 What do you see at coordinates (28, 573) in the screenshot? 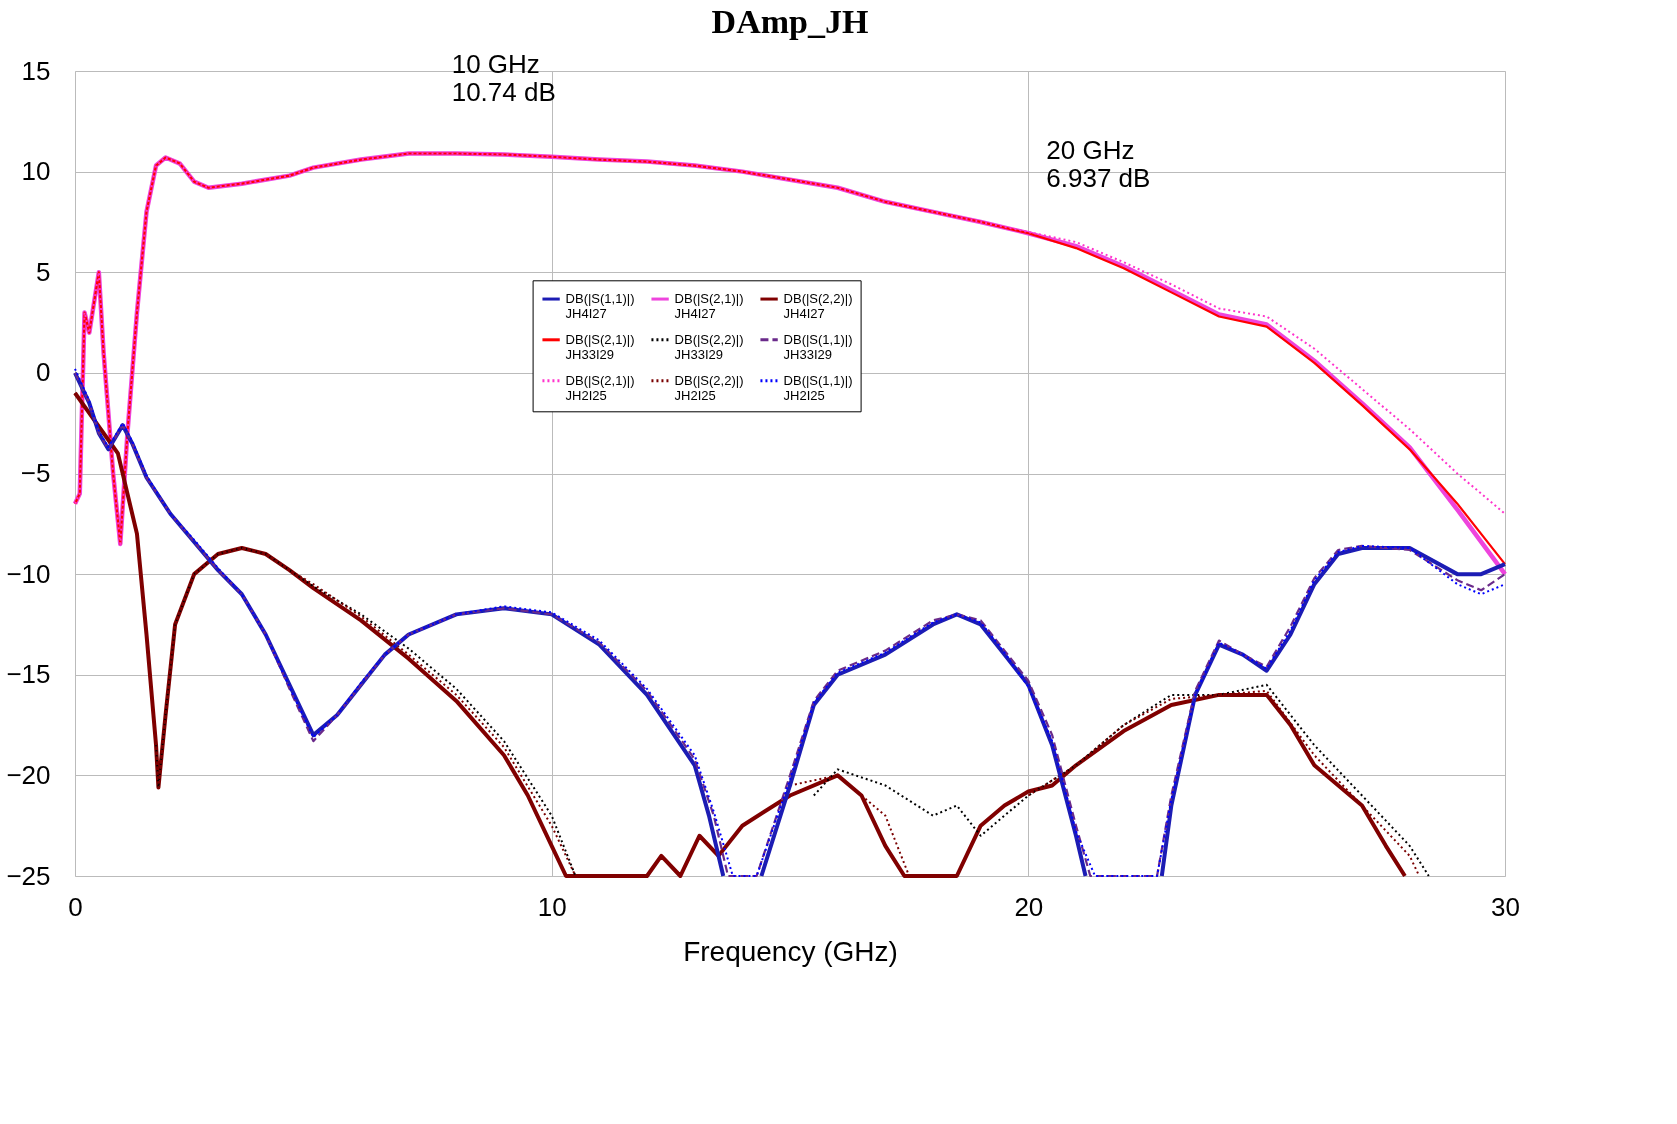
I see `y-tick-label: −10` at bounding box center [28, 573].